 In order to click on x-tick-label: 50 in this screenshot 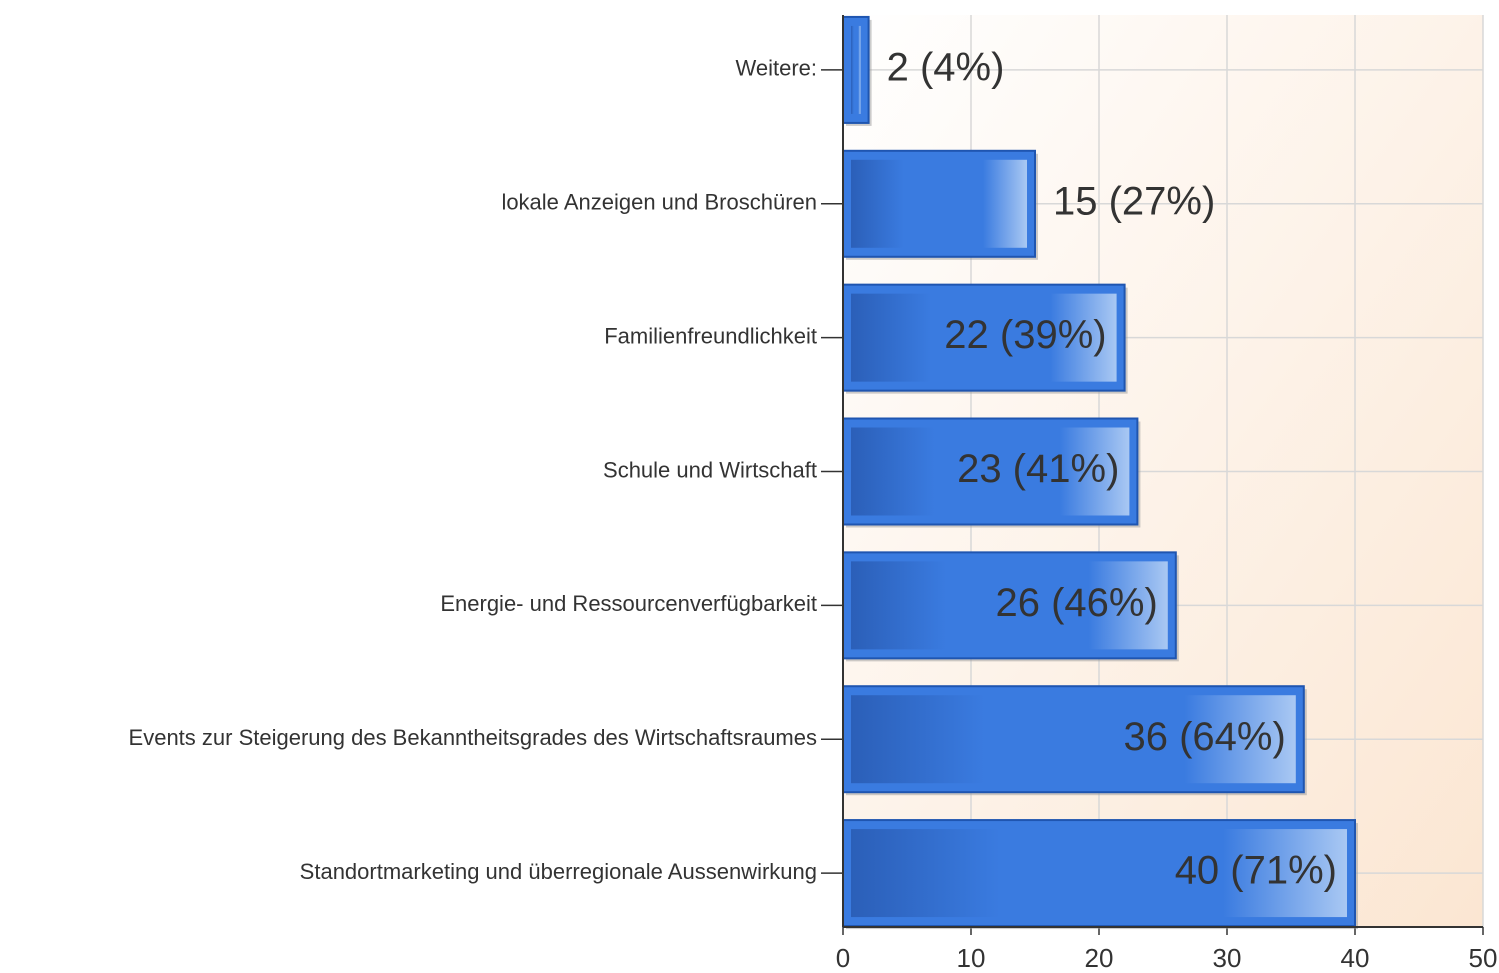, I will do `click(1483, 958)`.